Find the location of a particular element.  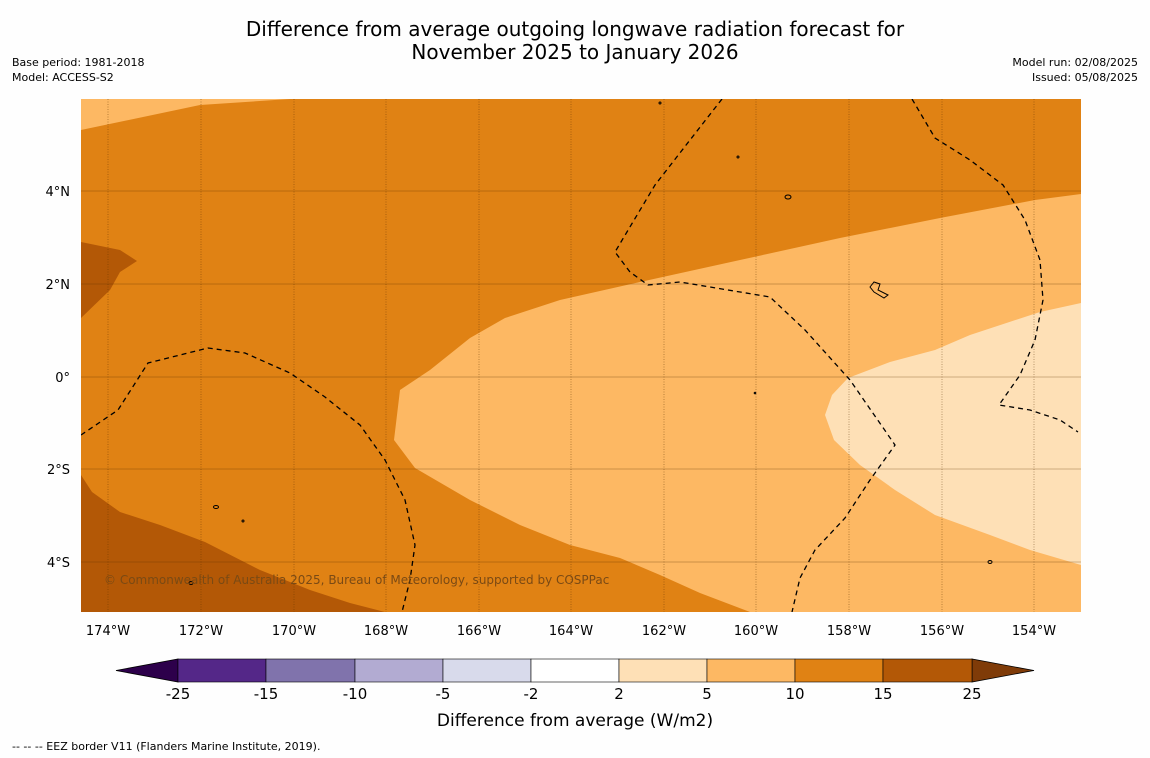

fill-15-25-left is located at coordinates (109, 280).